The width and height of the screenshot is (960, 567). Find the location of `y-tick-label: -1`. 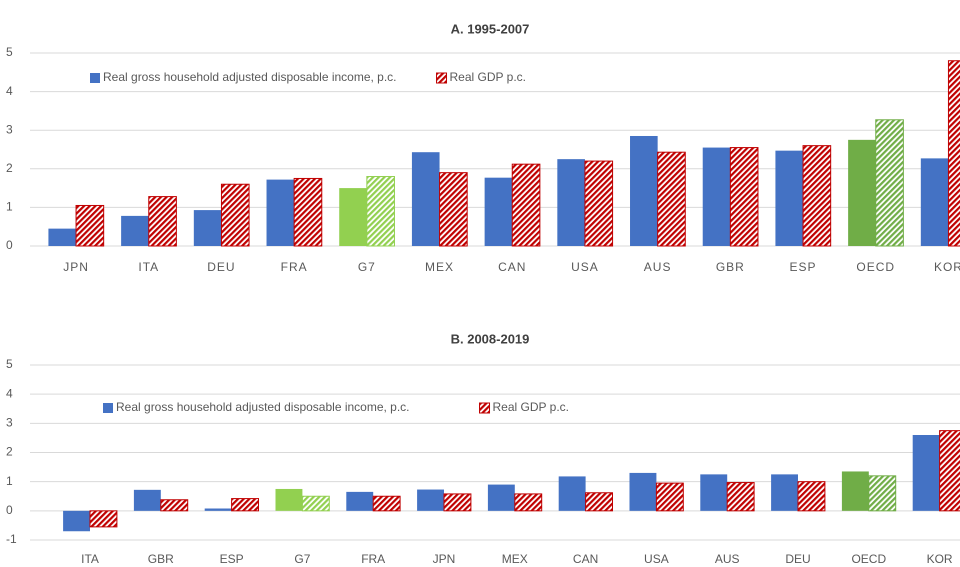

y-tick-label: -1 is located at coordinates (11, 539).